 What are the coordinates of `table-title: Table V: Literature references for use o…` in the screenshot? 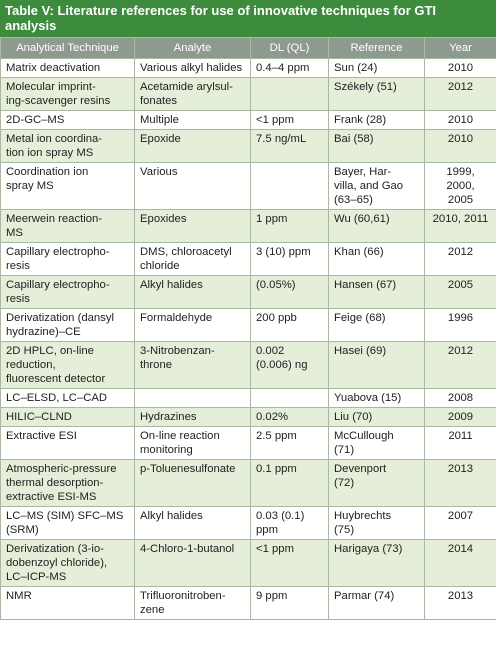 It's located at (248, 18).